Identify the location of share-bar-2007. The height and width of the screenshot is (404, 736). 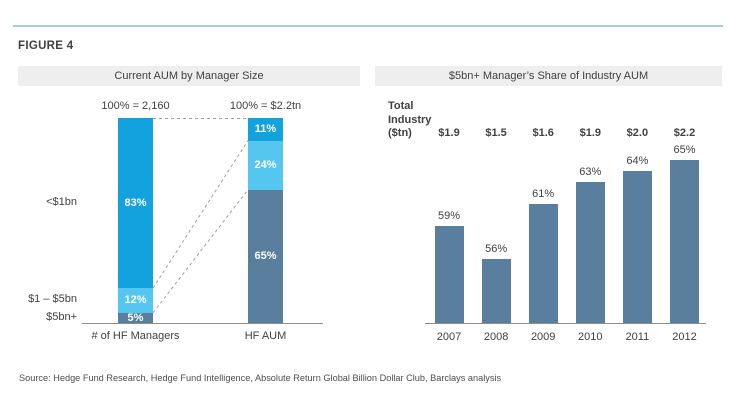
(449, 274).